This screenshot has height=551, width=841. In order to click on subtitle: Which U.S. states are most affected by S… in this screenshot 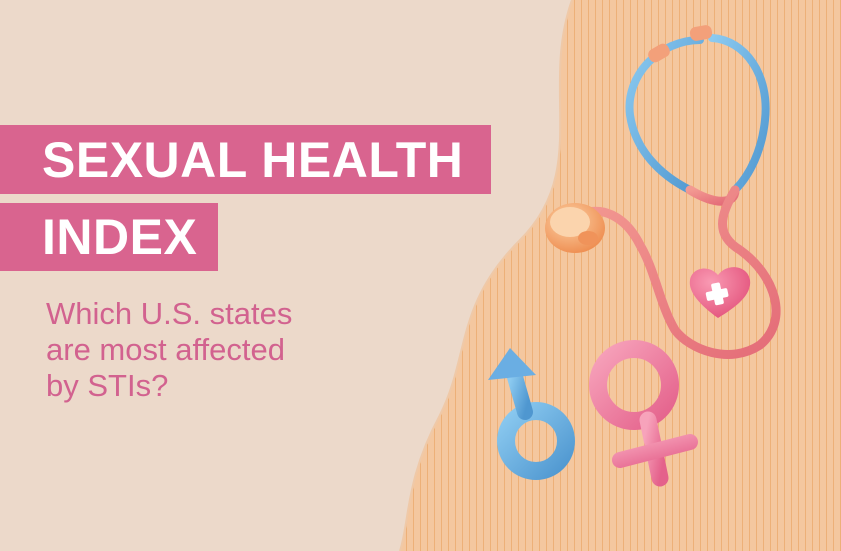, I will do `click(216, 350)`.